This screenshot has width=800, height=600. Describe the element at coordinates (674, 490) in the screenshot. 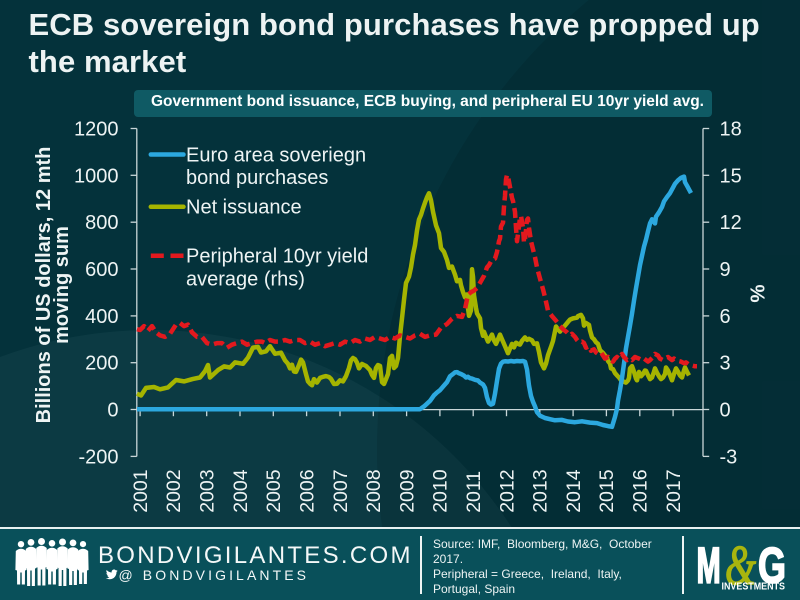

I see `svg-text: 2017` at that location.